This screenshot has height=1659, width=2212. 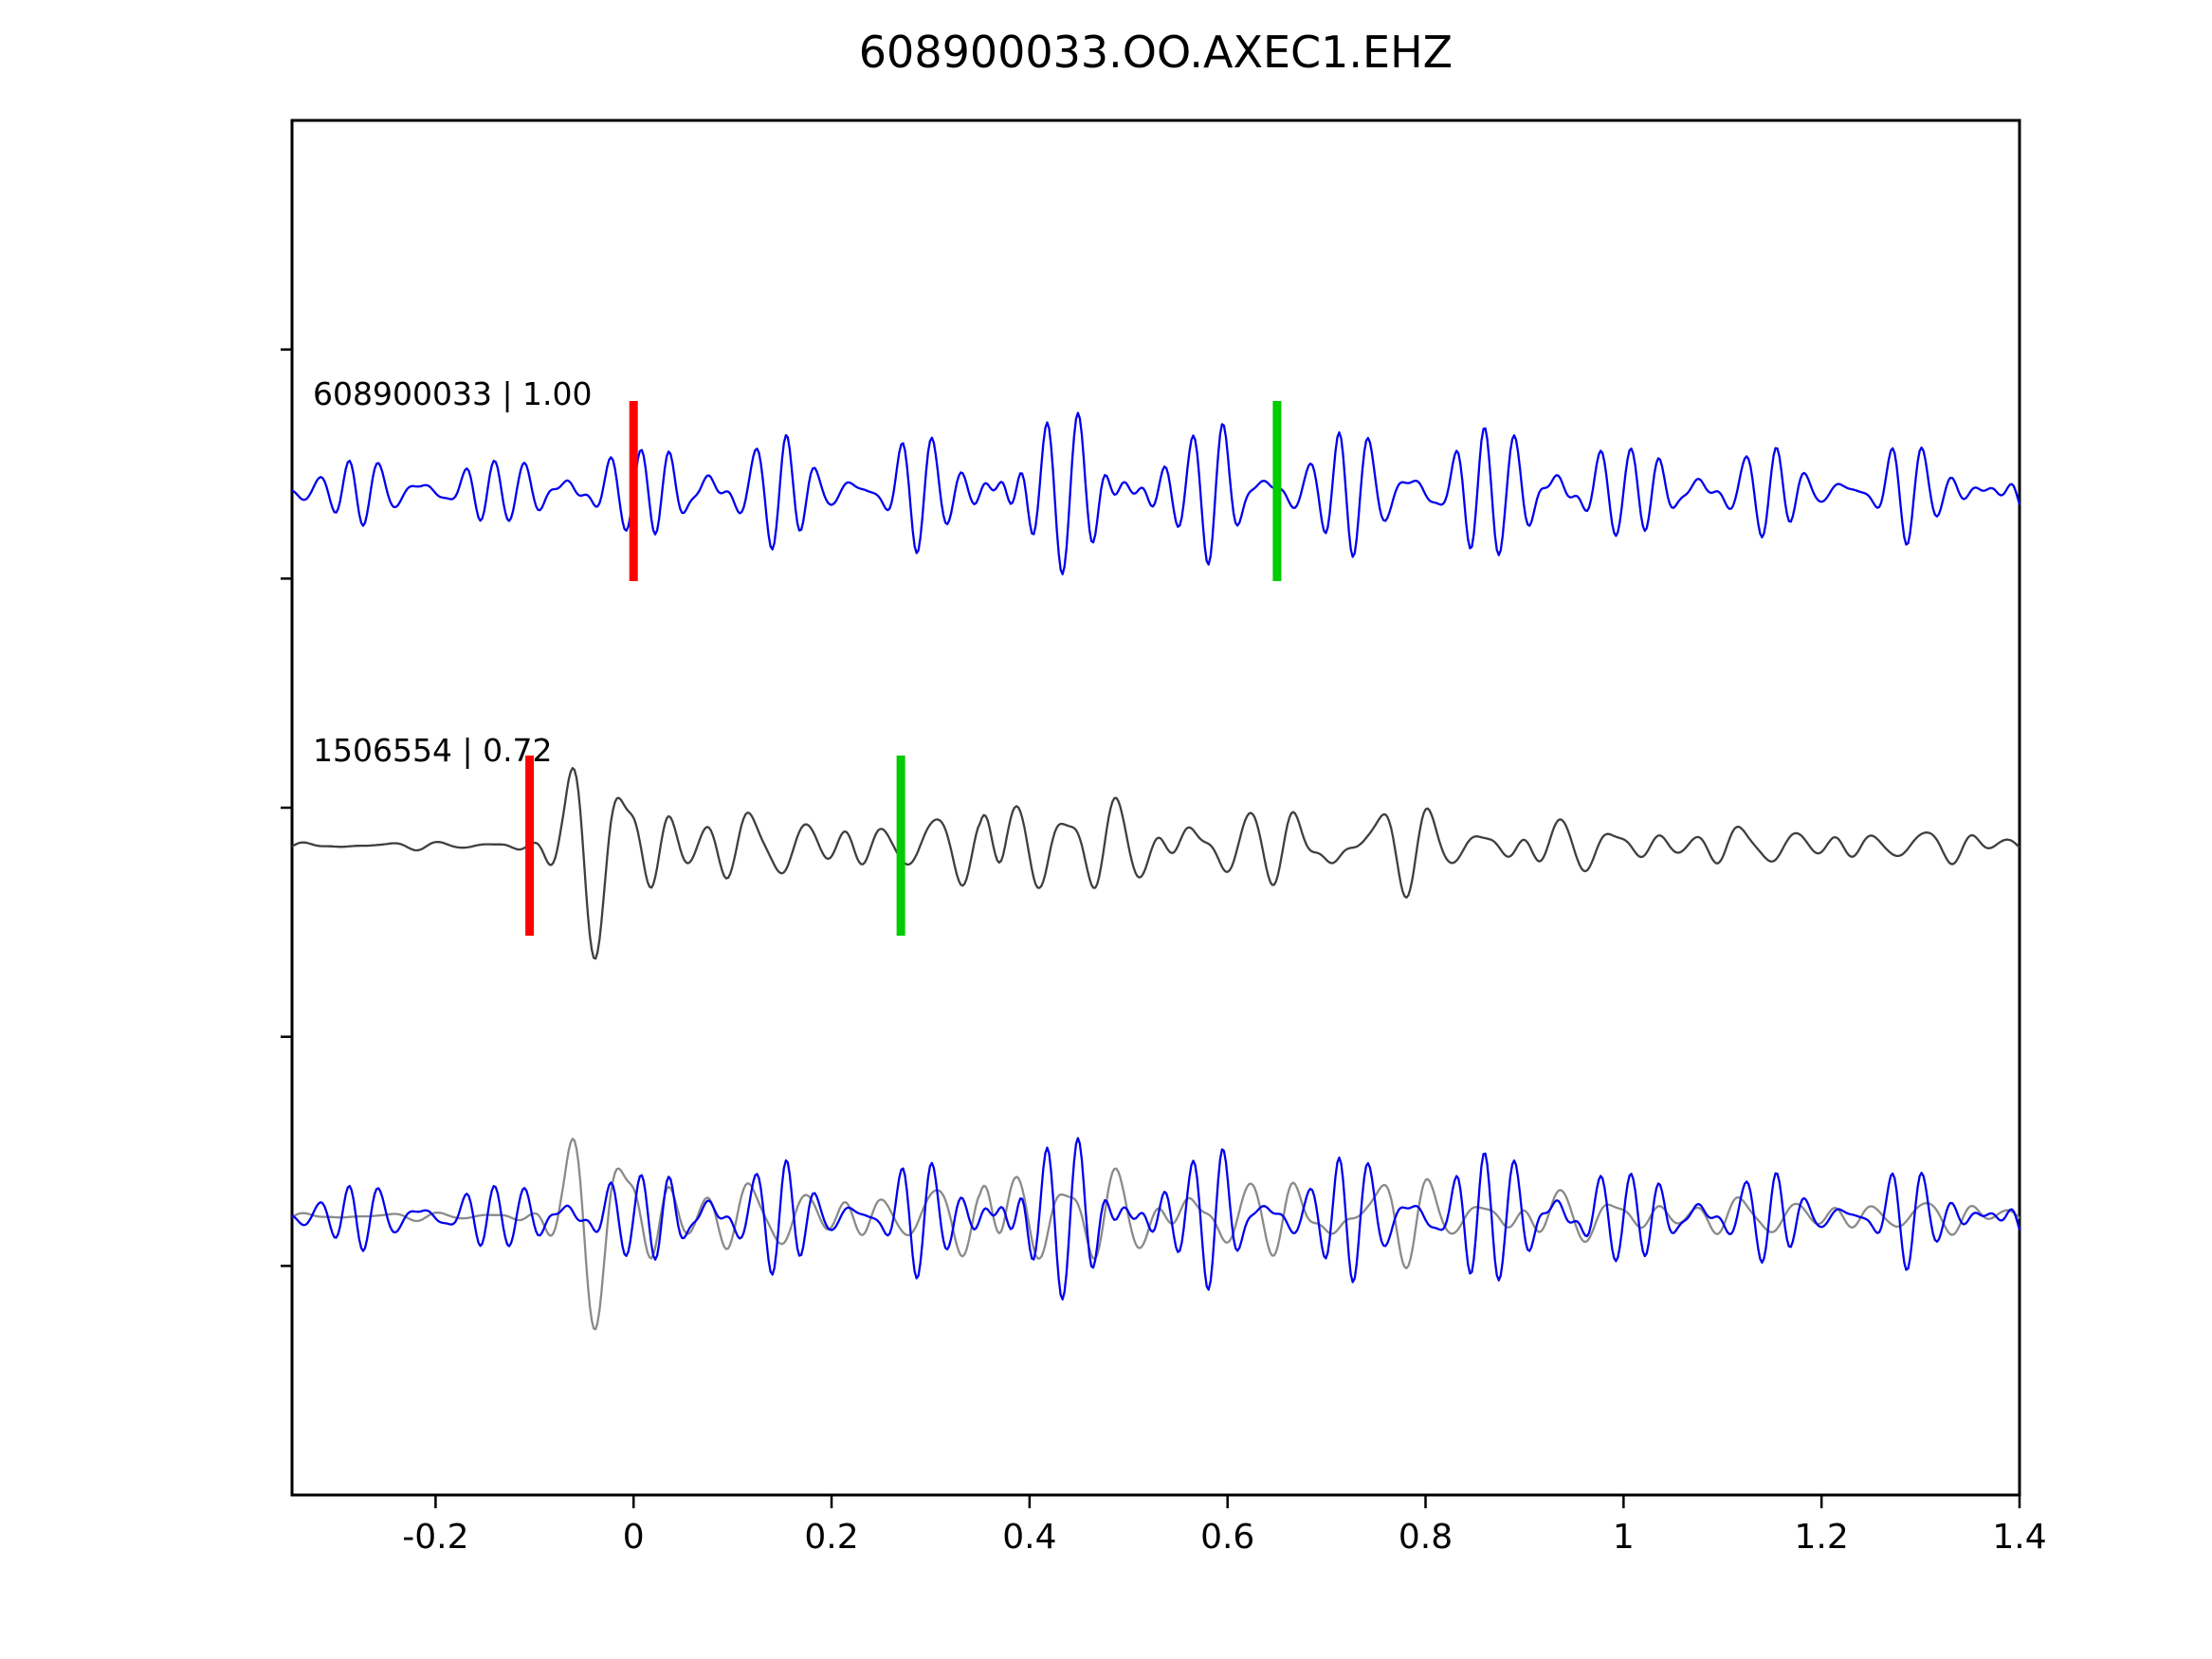 I want to click on x-tick-label: 1.2, so click(x=1822, y=1537).